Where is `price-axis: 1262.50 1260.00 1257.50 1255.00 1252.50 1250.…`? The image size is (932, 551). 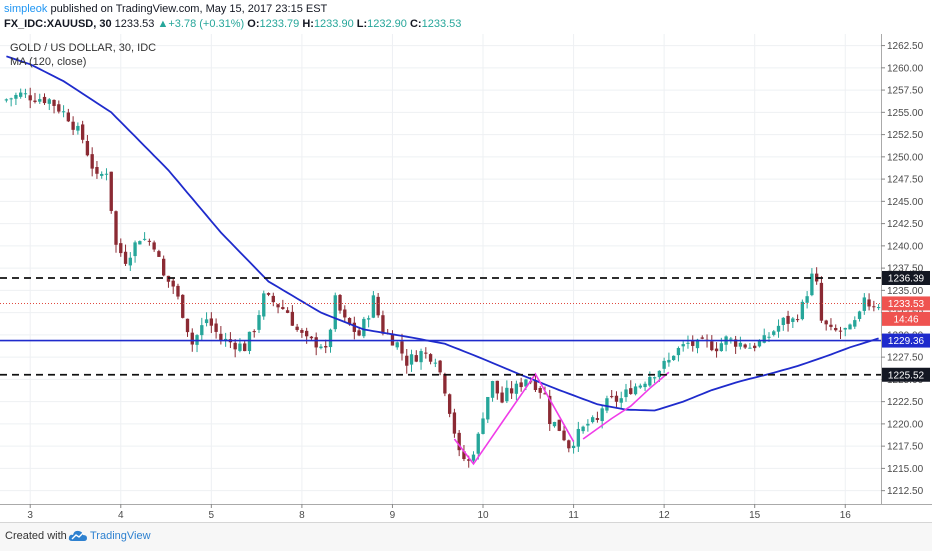
price-axis: 1262.50 1260.00 1257.50 1255.00 1252.50 1250.… is located at coordinates (902, 269).